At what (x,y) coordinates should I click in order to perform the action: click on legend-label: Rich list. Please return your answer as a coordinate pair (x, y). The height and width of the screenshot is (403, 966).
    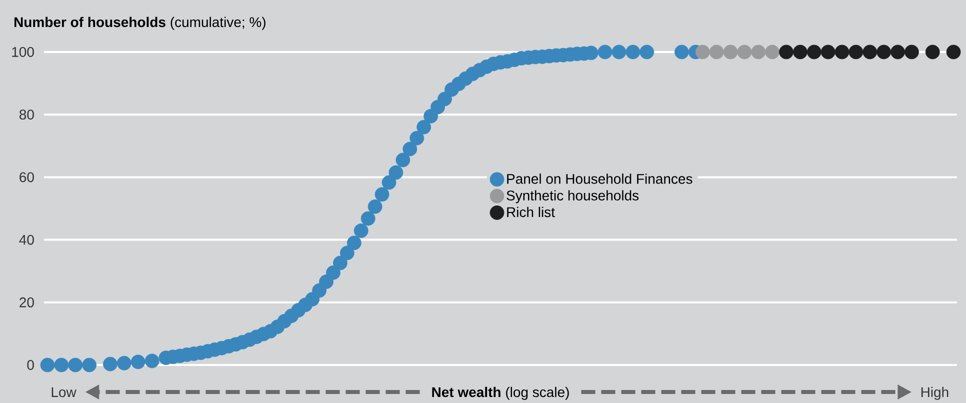
    Looking at the image, I should click on (531, 212).